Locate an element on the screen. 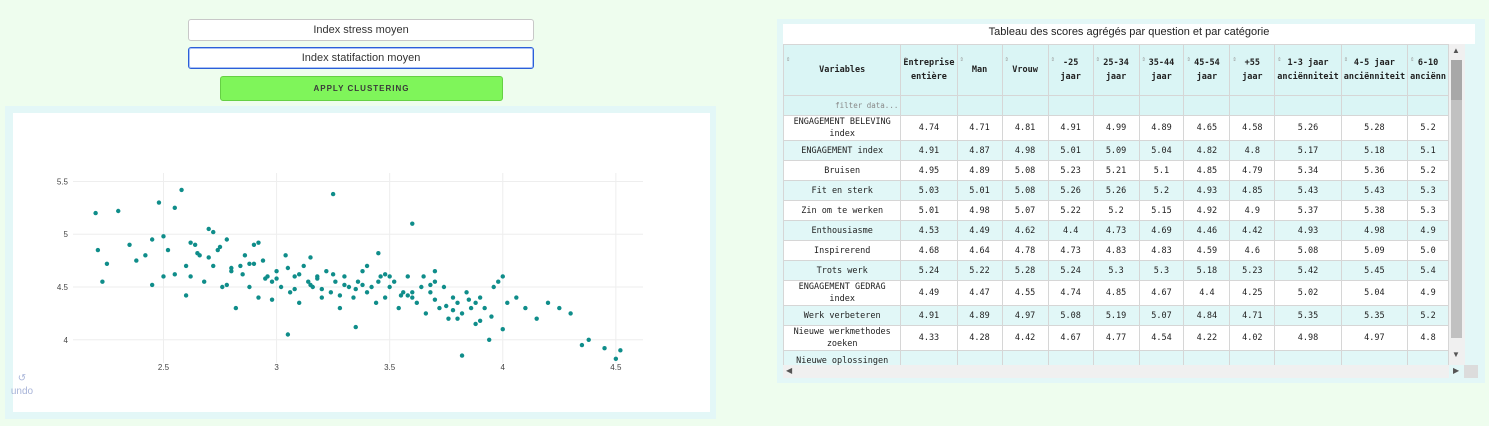  undo-button: ↺ undo is located at coordinates (22, 385).